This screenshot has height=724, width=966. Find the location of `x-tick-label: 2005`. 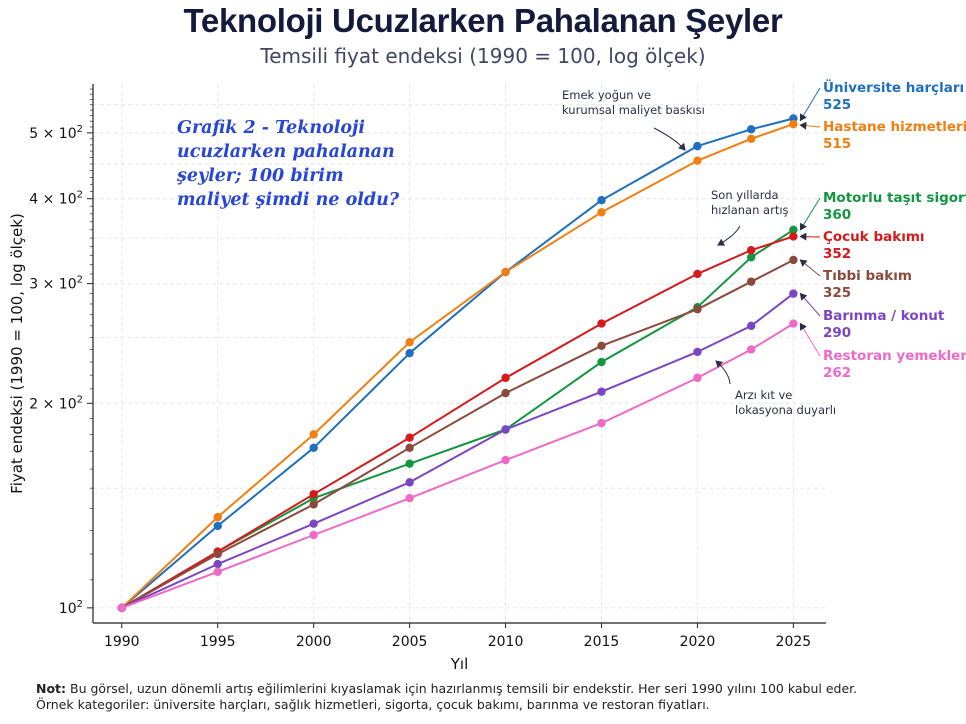

x-tick-label: 2005 is located at coordinates (410, 642).